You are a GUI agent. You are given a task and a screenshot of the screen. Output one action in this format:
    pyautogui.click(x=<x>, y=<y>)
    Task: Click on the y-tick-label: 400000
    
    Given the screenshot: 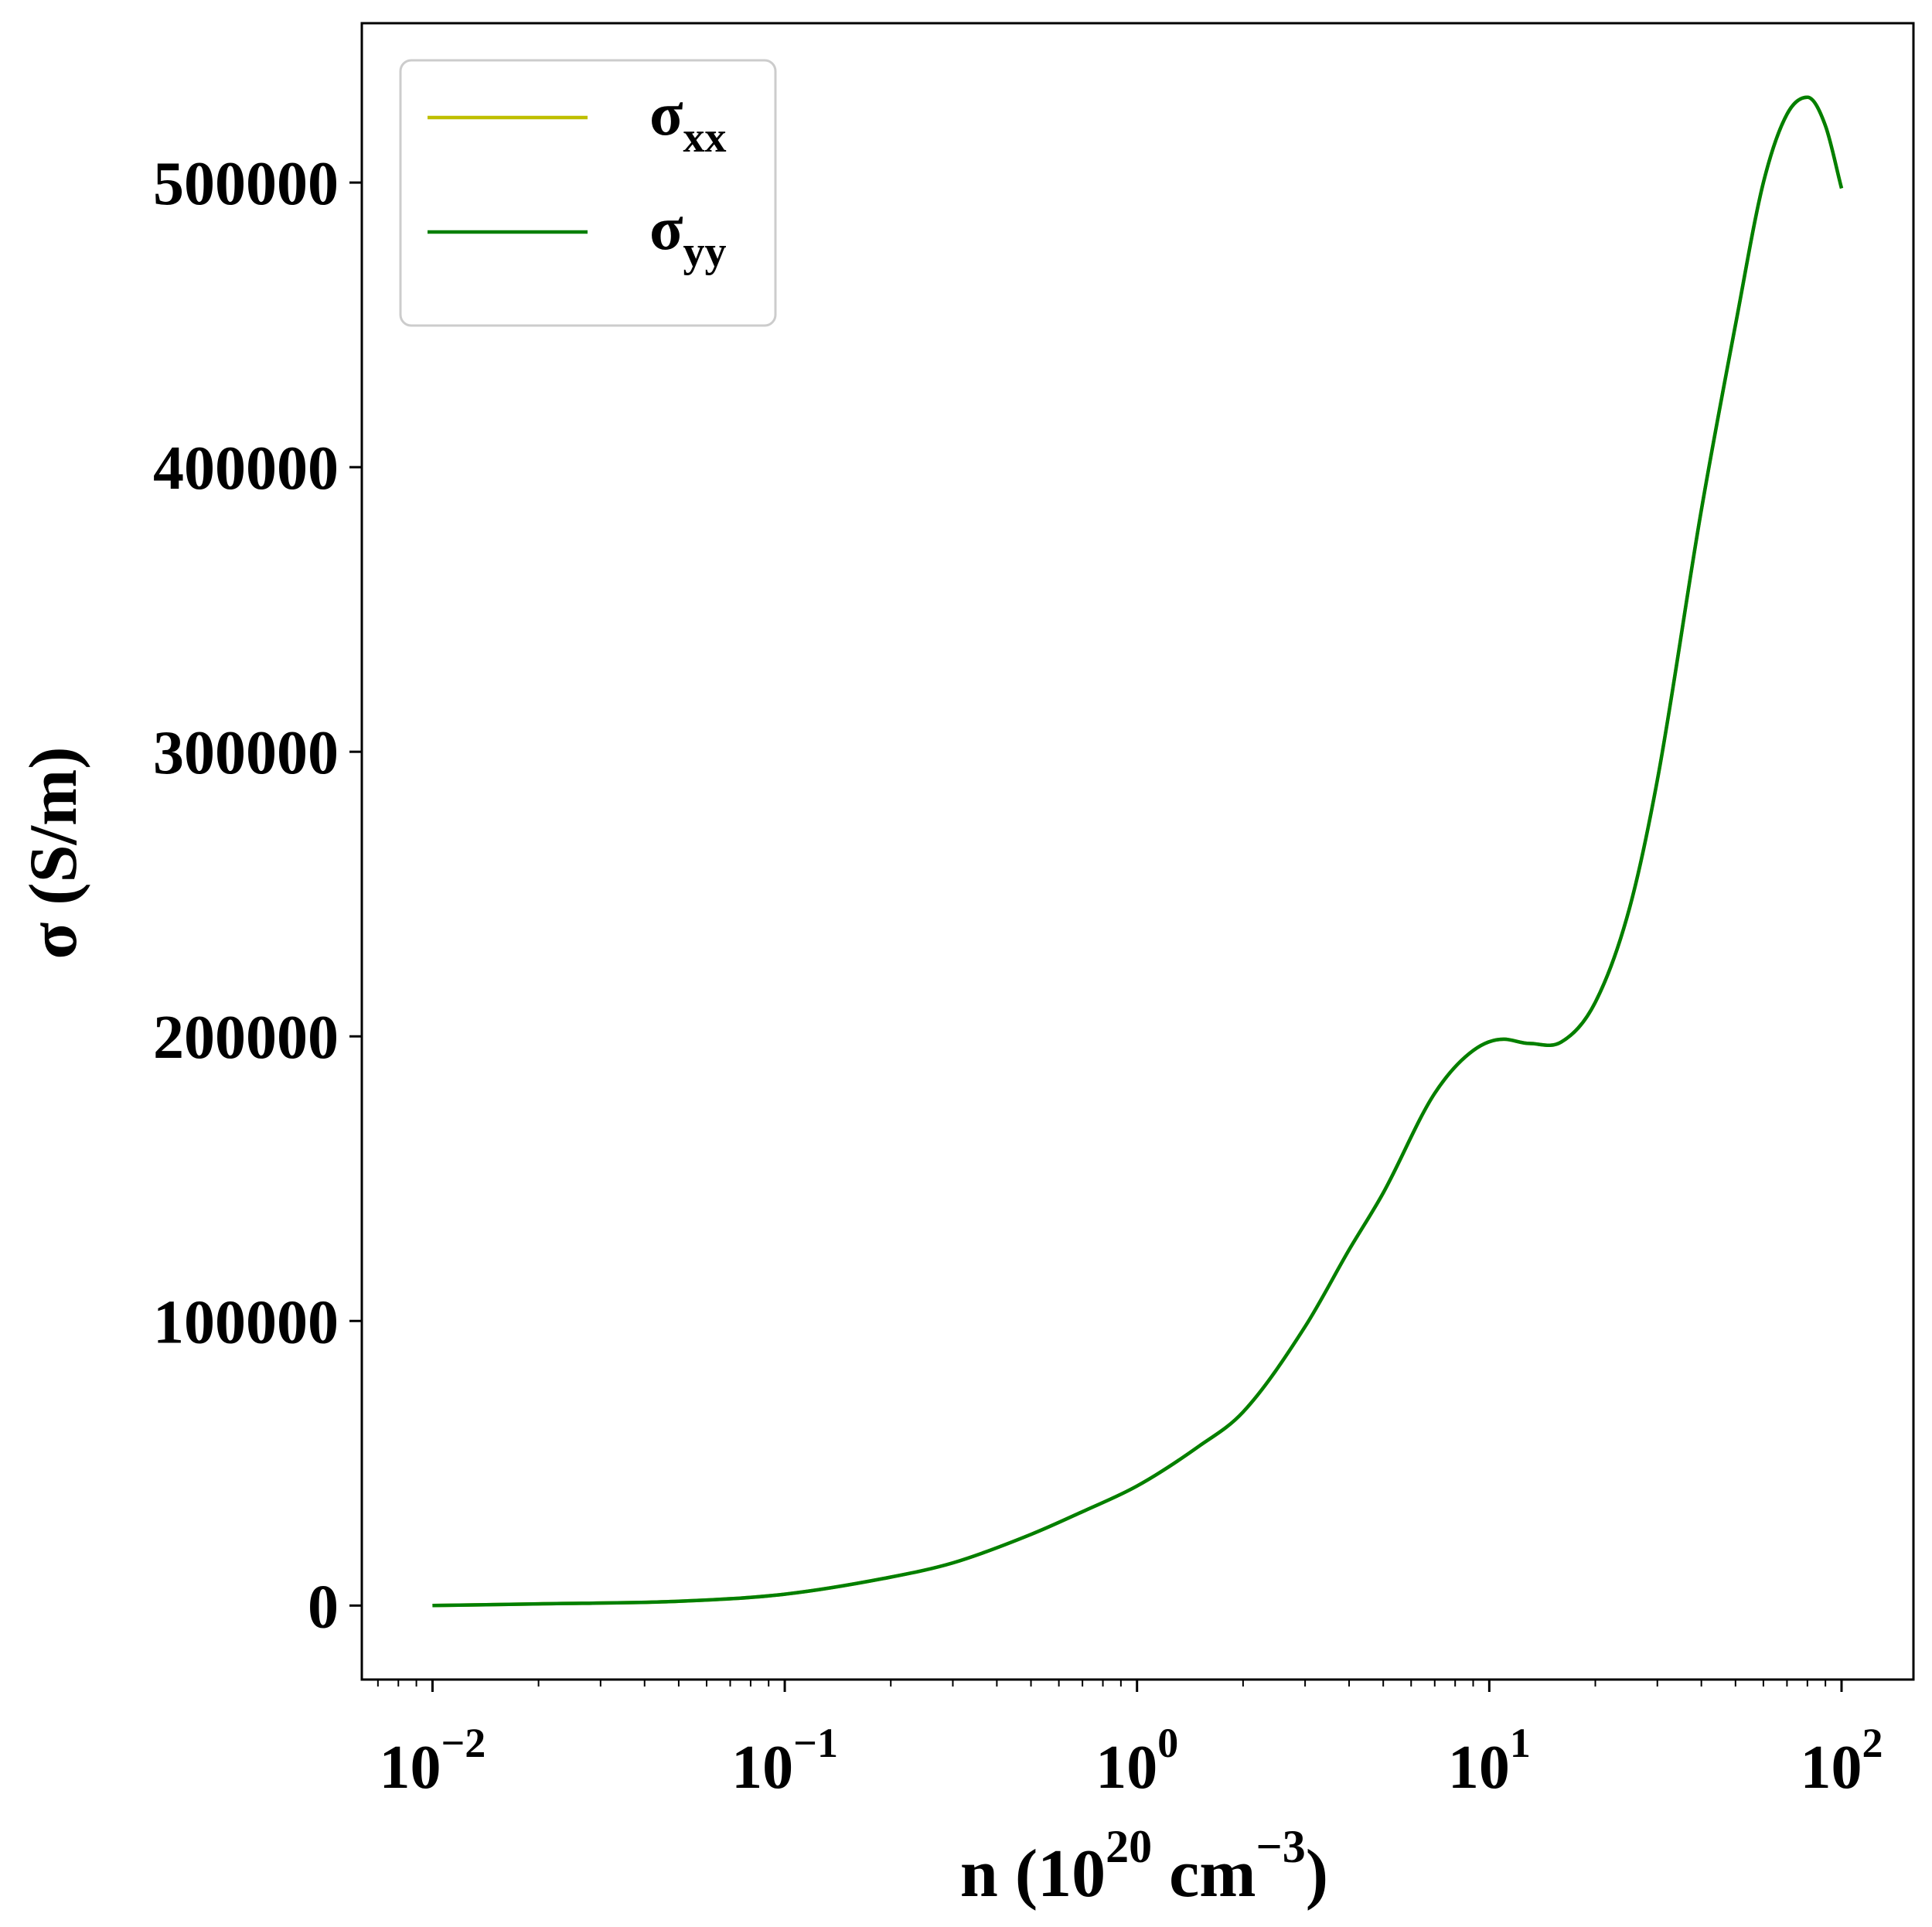 What is the action you would take?
    pyautogui.click(x=246, y=469)
    